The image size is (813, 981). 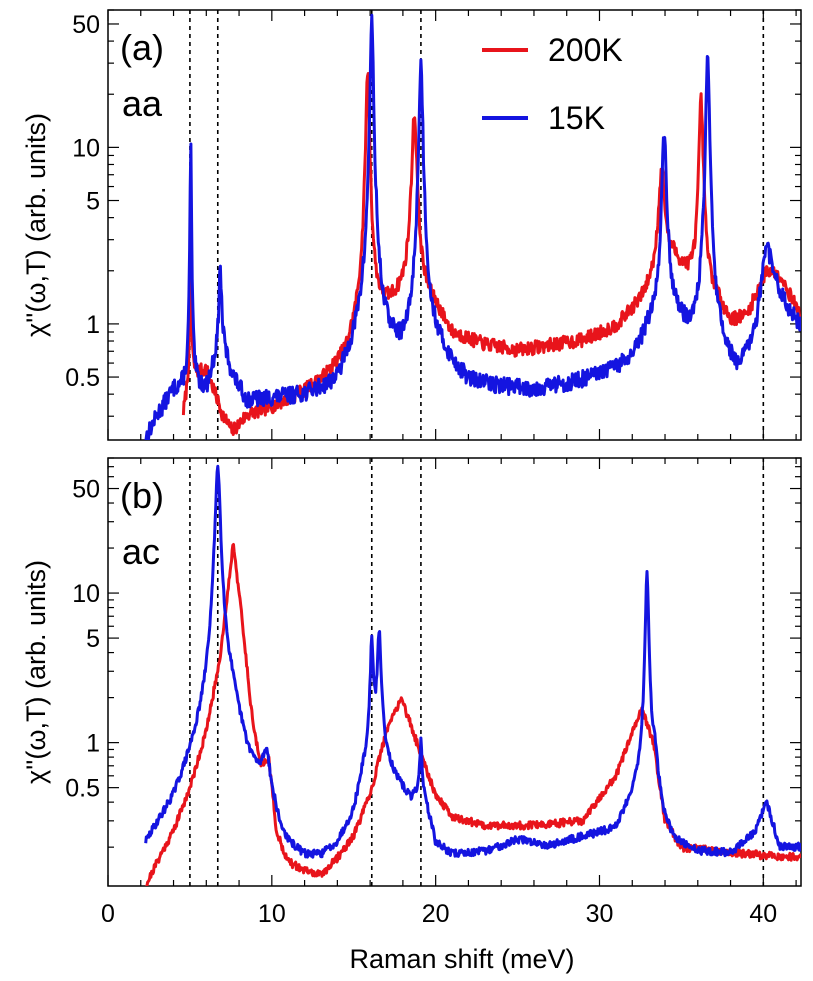 What do you see at coordinates (108, 914) in the screenshot?
I see `x-tick-label: 0` at bounding box center [108, 914].